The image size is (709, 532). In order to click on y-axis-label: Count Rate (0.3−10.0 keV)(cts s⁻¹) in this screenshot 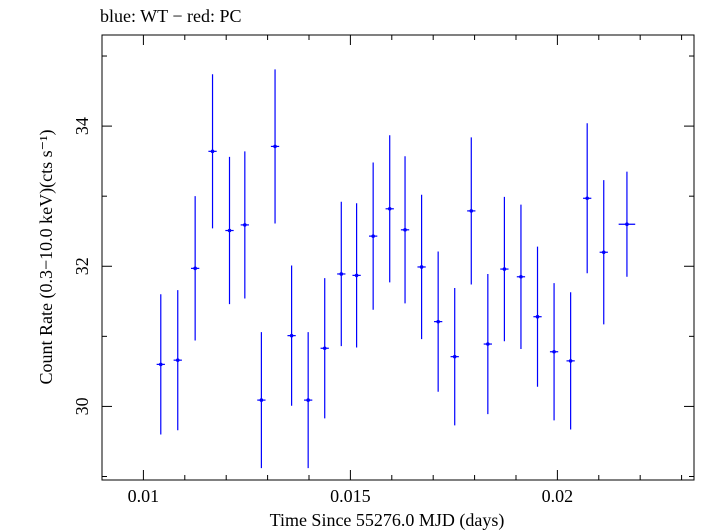, I will do `click(46, 256)`.